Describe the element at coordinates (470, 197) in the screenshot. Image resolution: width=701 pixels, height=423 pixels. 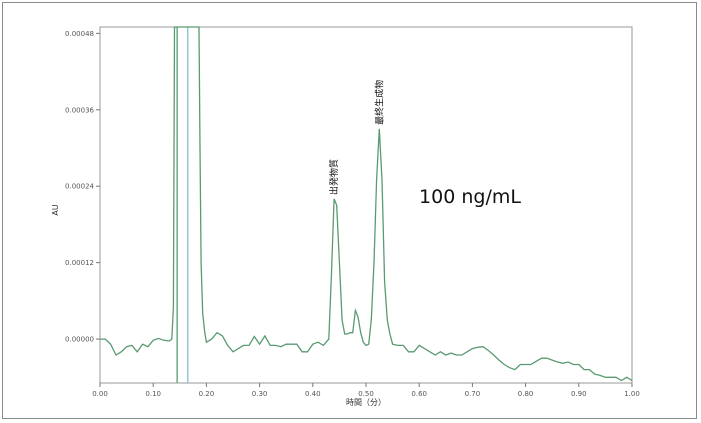
I see `concentration-label: 100 ng/mL` at that location.